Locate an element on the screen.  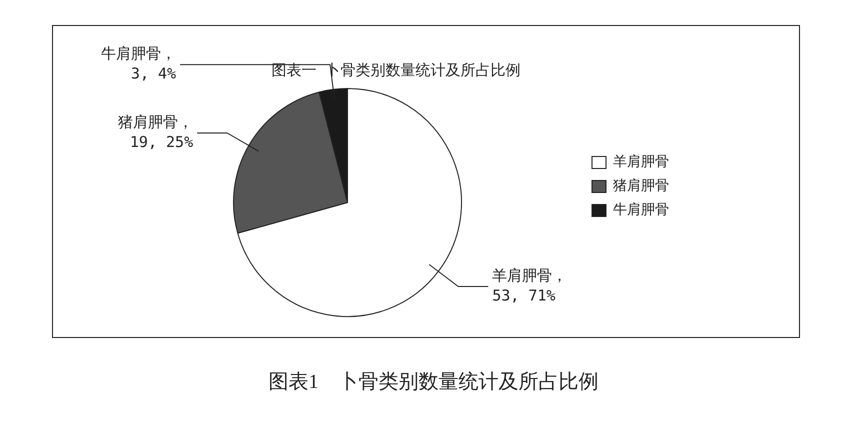
data-label: 羊肩胛骨， 53, 71% is located at coordinates (530, 285).